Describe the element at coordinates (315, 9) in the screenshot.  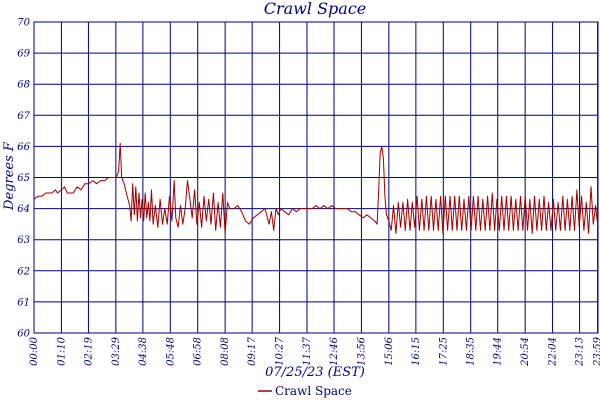
I see `chart-title: Crawl Space` at that location.